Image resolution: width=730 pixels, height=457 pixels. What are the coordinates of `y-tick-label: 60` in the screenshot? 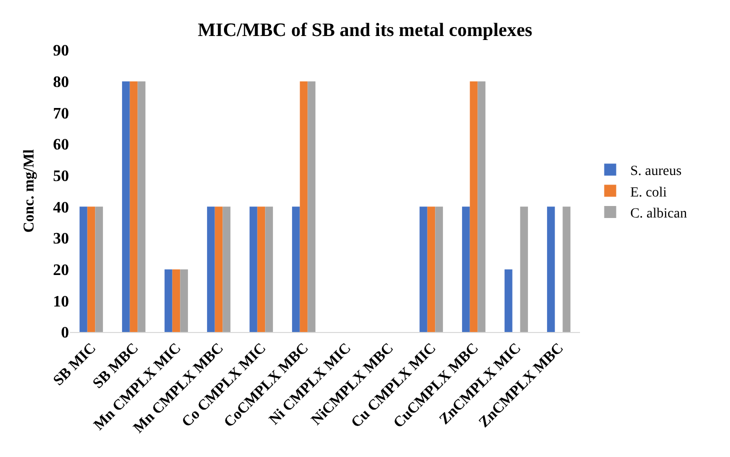 It's located at (61, 145).